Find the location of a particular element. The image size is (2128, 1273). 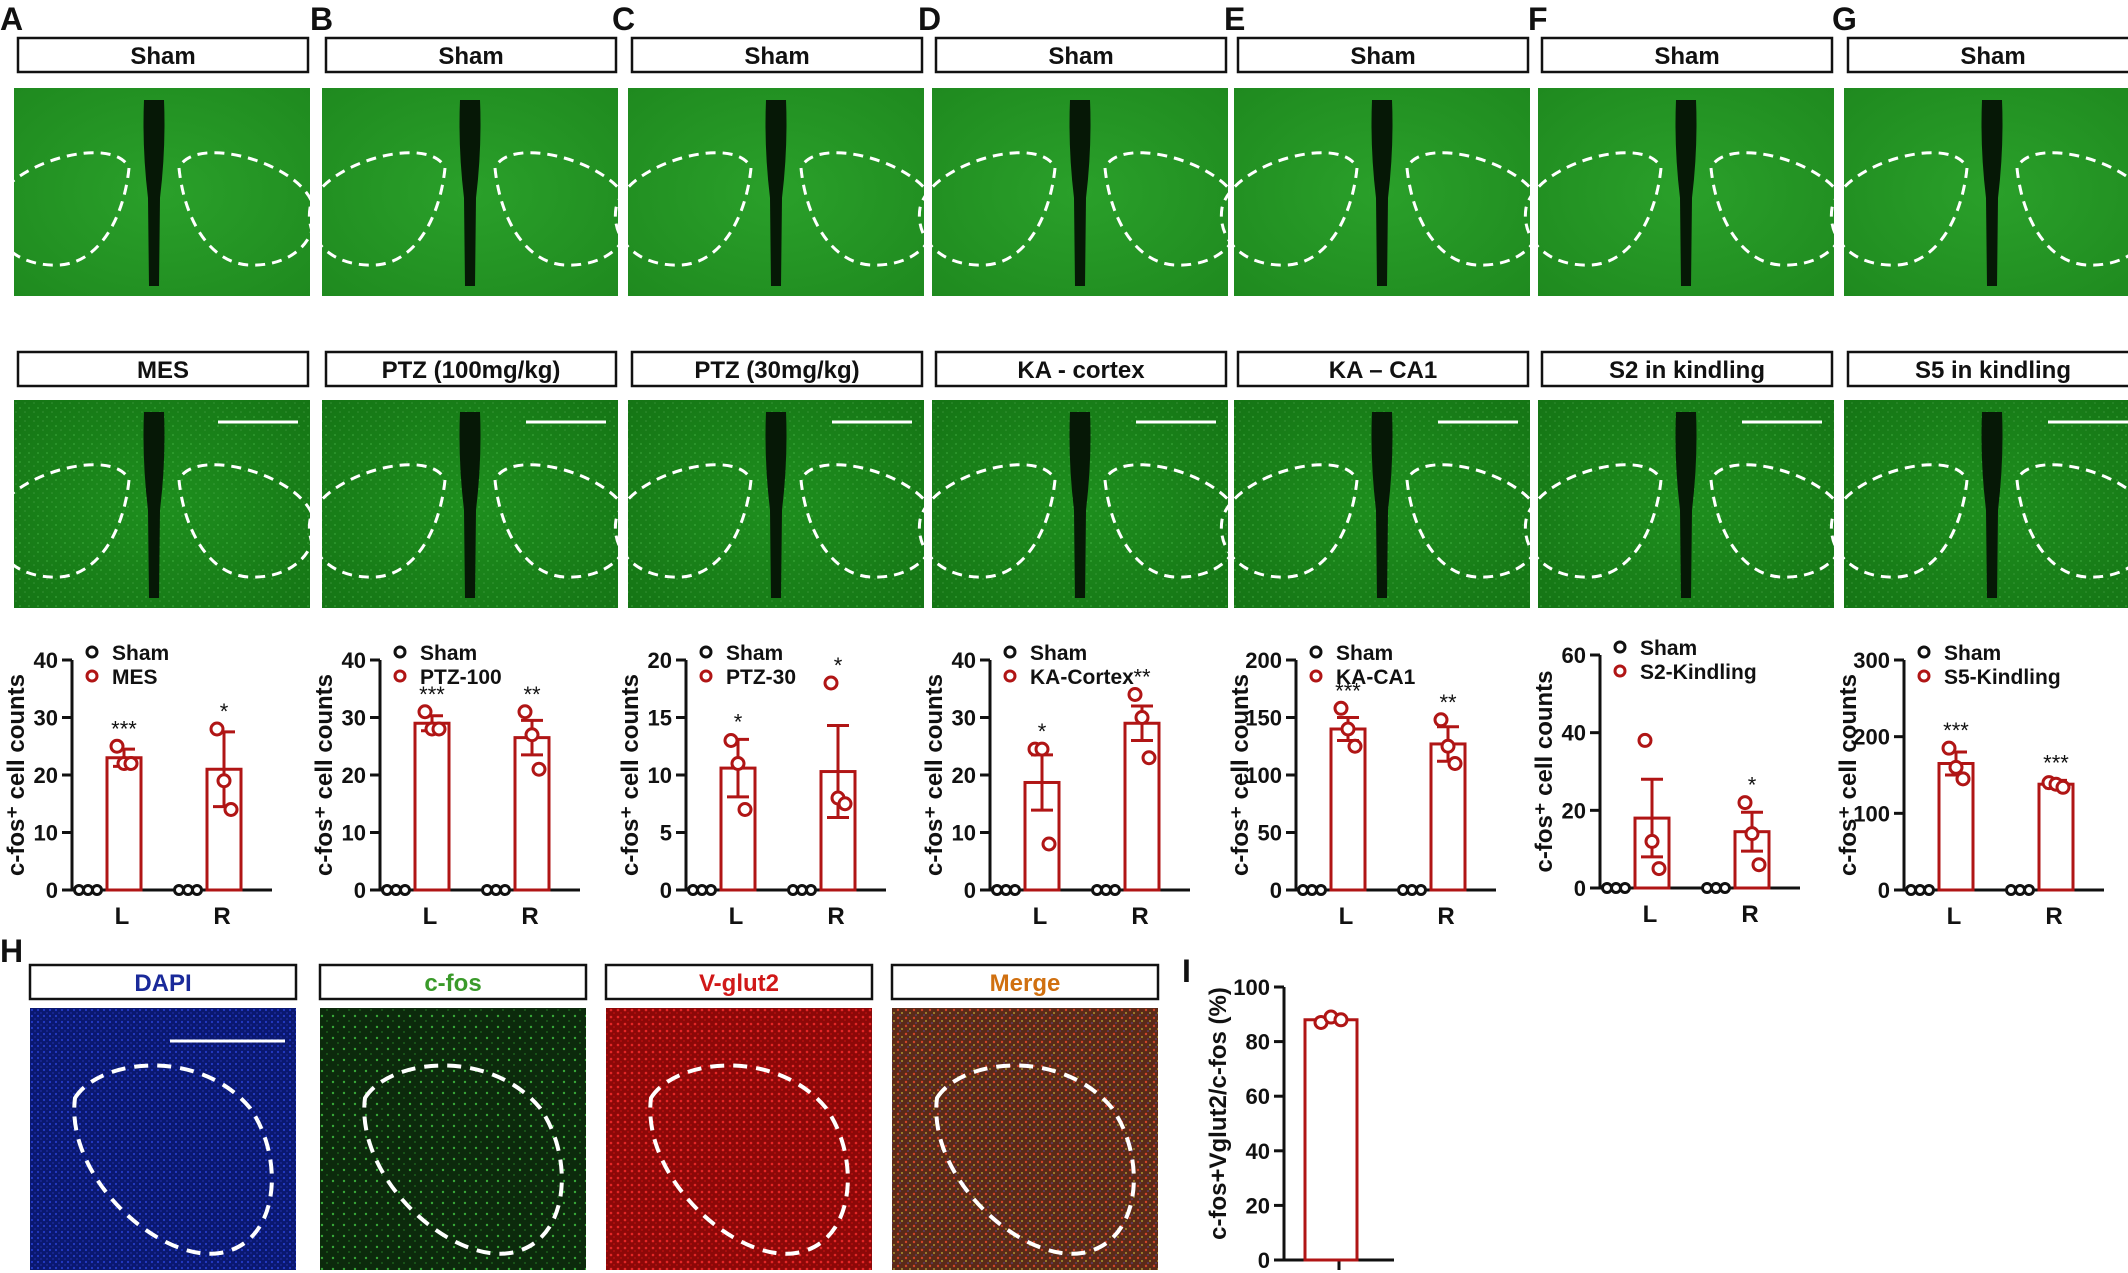

sham-micrograph-B is located at coordinates (470, 192).